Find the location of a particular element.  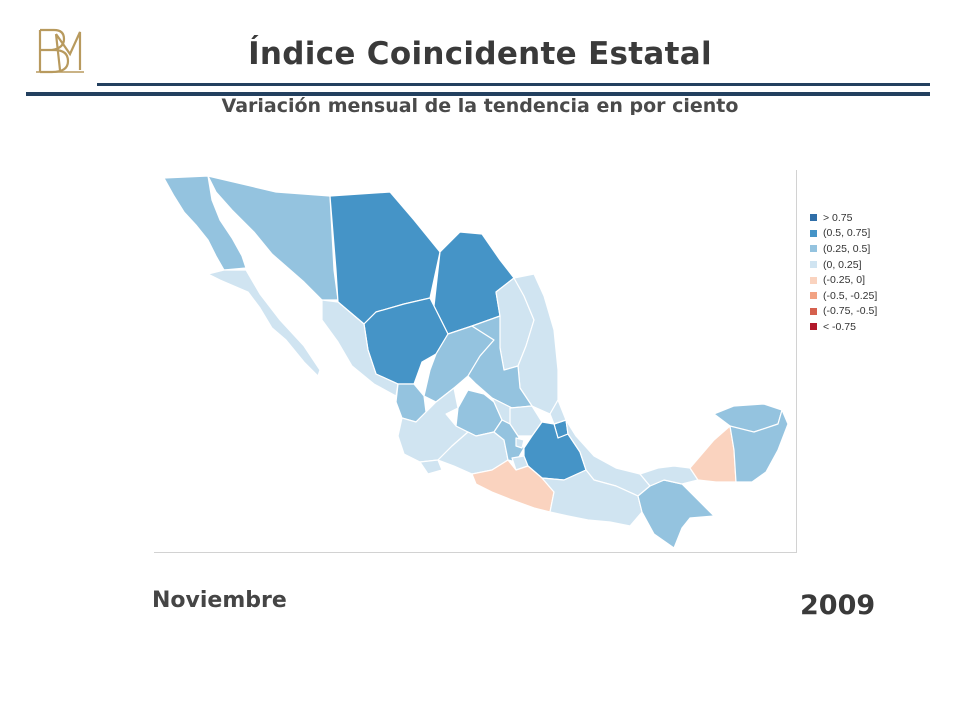

legend-label: (-0.75, -0.5] is located at coordinates (850, 311).